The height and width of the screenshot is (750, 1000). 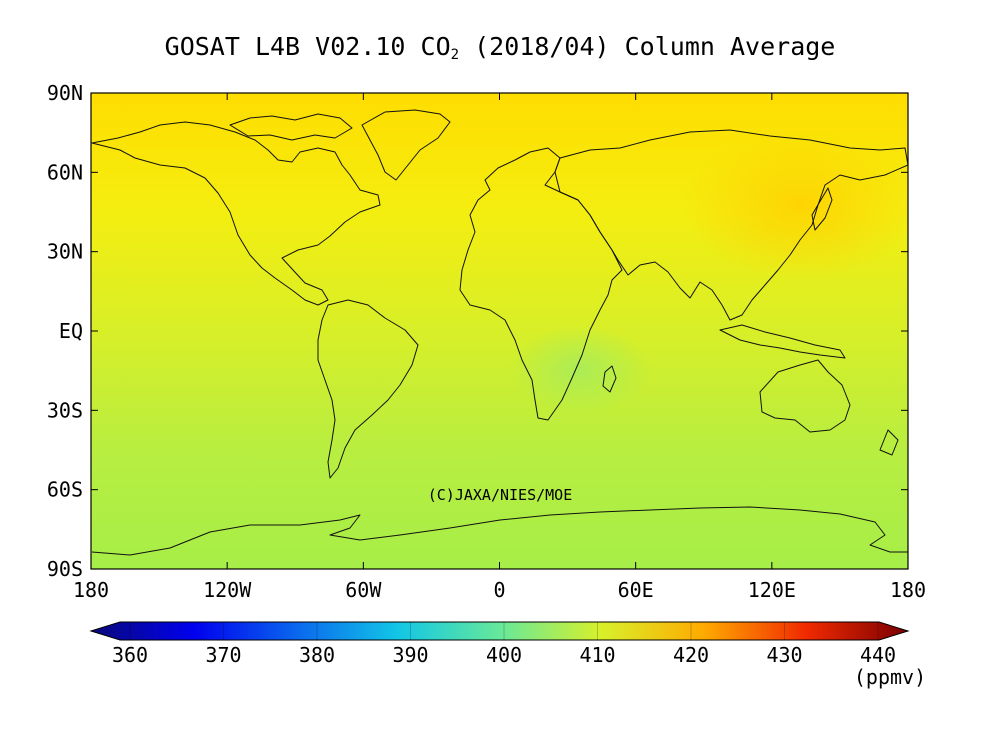 I want to click on coastline-australia, so click(x=805, y=396).